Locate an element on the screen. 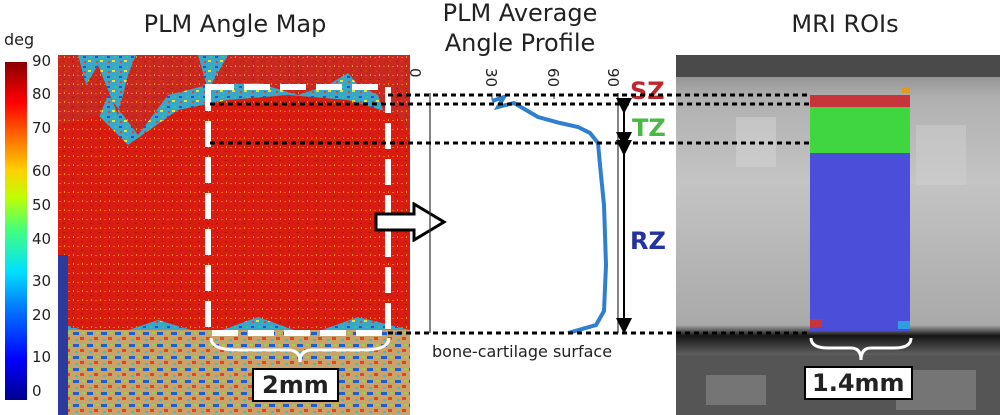 The width and height of the screenshot is (1000, 415). profile-title: PLM Average Angle Profile is located at coordinates (520, 29).